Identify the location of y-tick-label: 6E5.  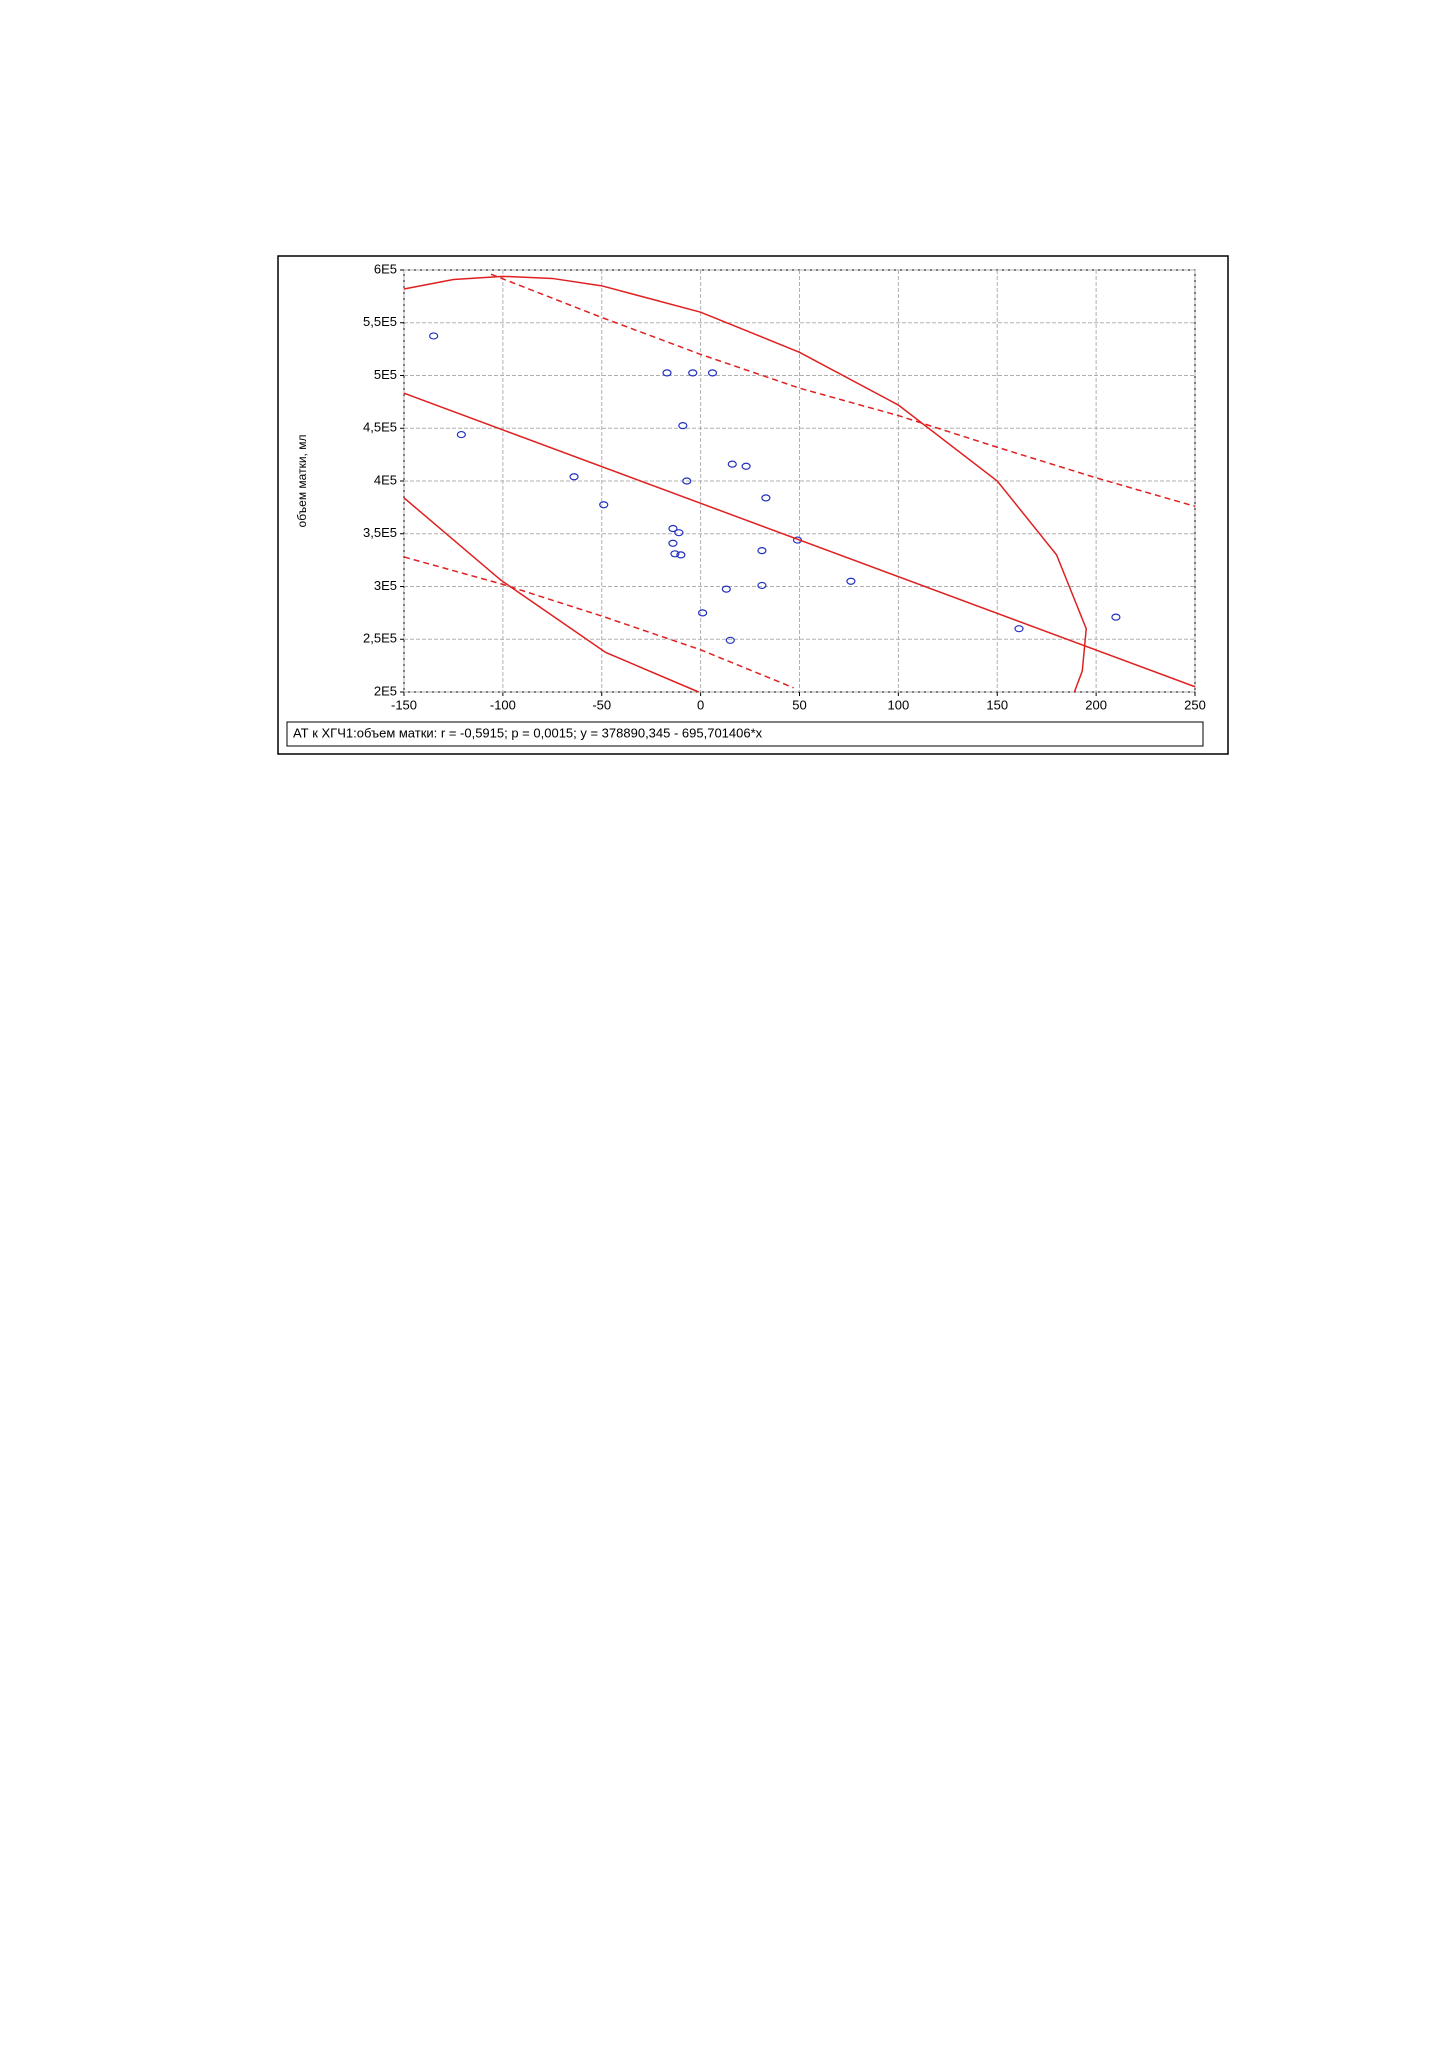
(385, 268).